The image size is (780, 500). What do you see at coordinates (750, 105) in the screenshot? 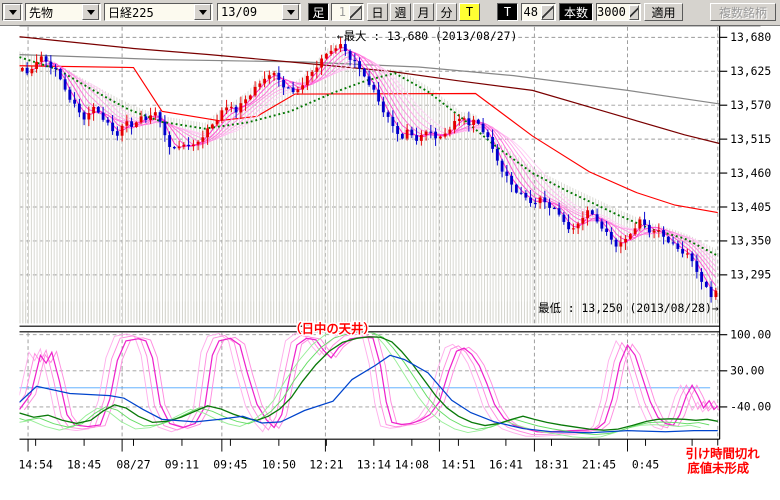
I see `price-axis-label: 13,570` at bounding box center [750, 105].